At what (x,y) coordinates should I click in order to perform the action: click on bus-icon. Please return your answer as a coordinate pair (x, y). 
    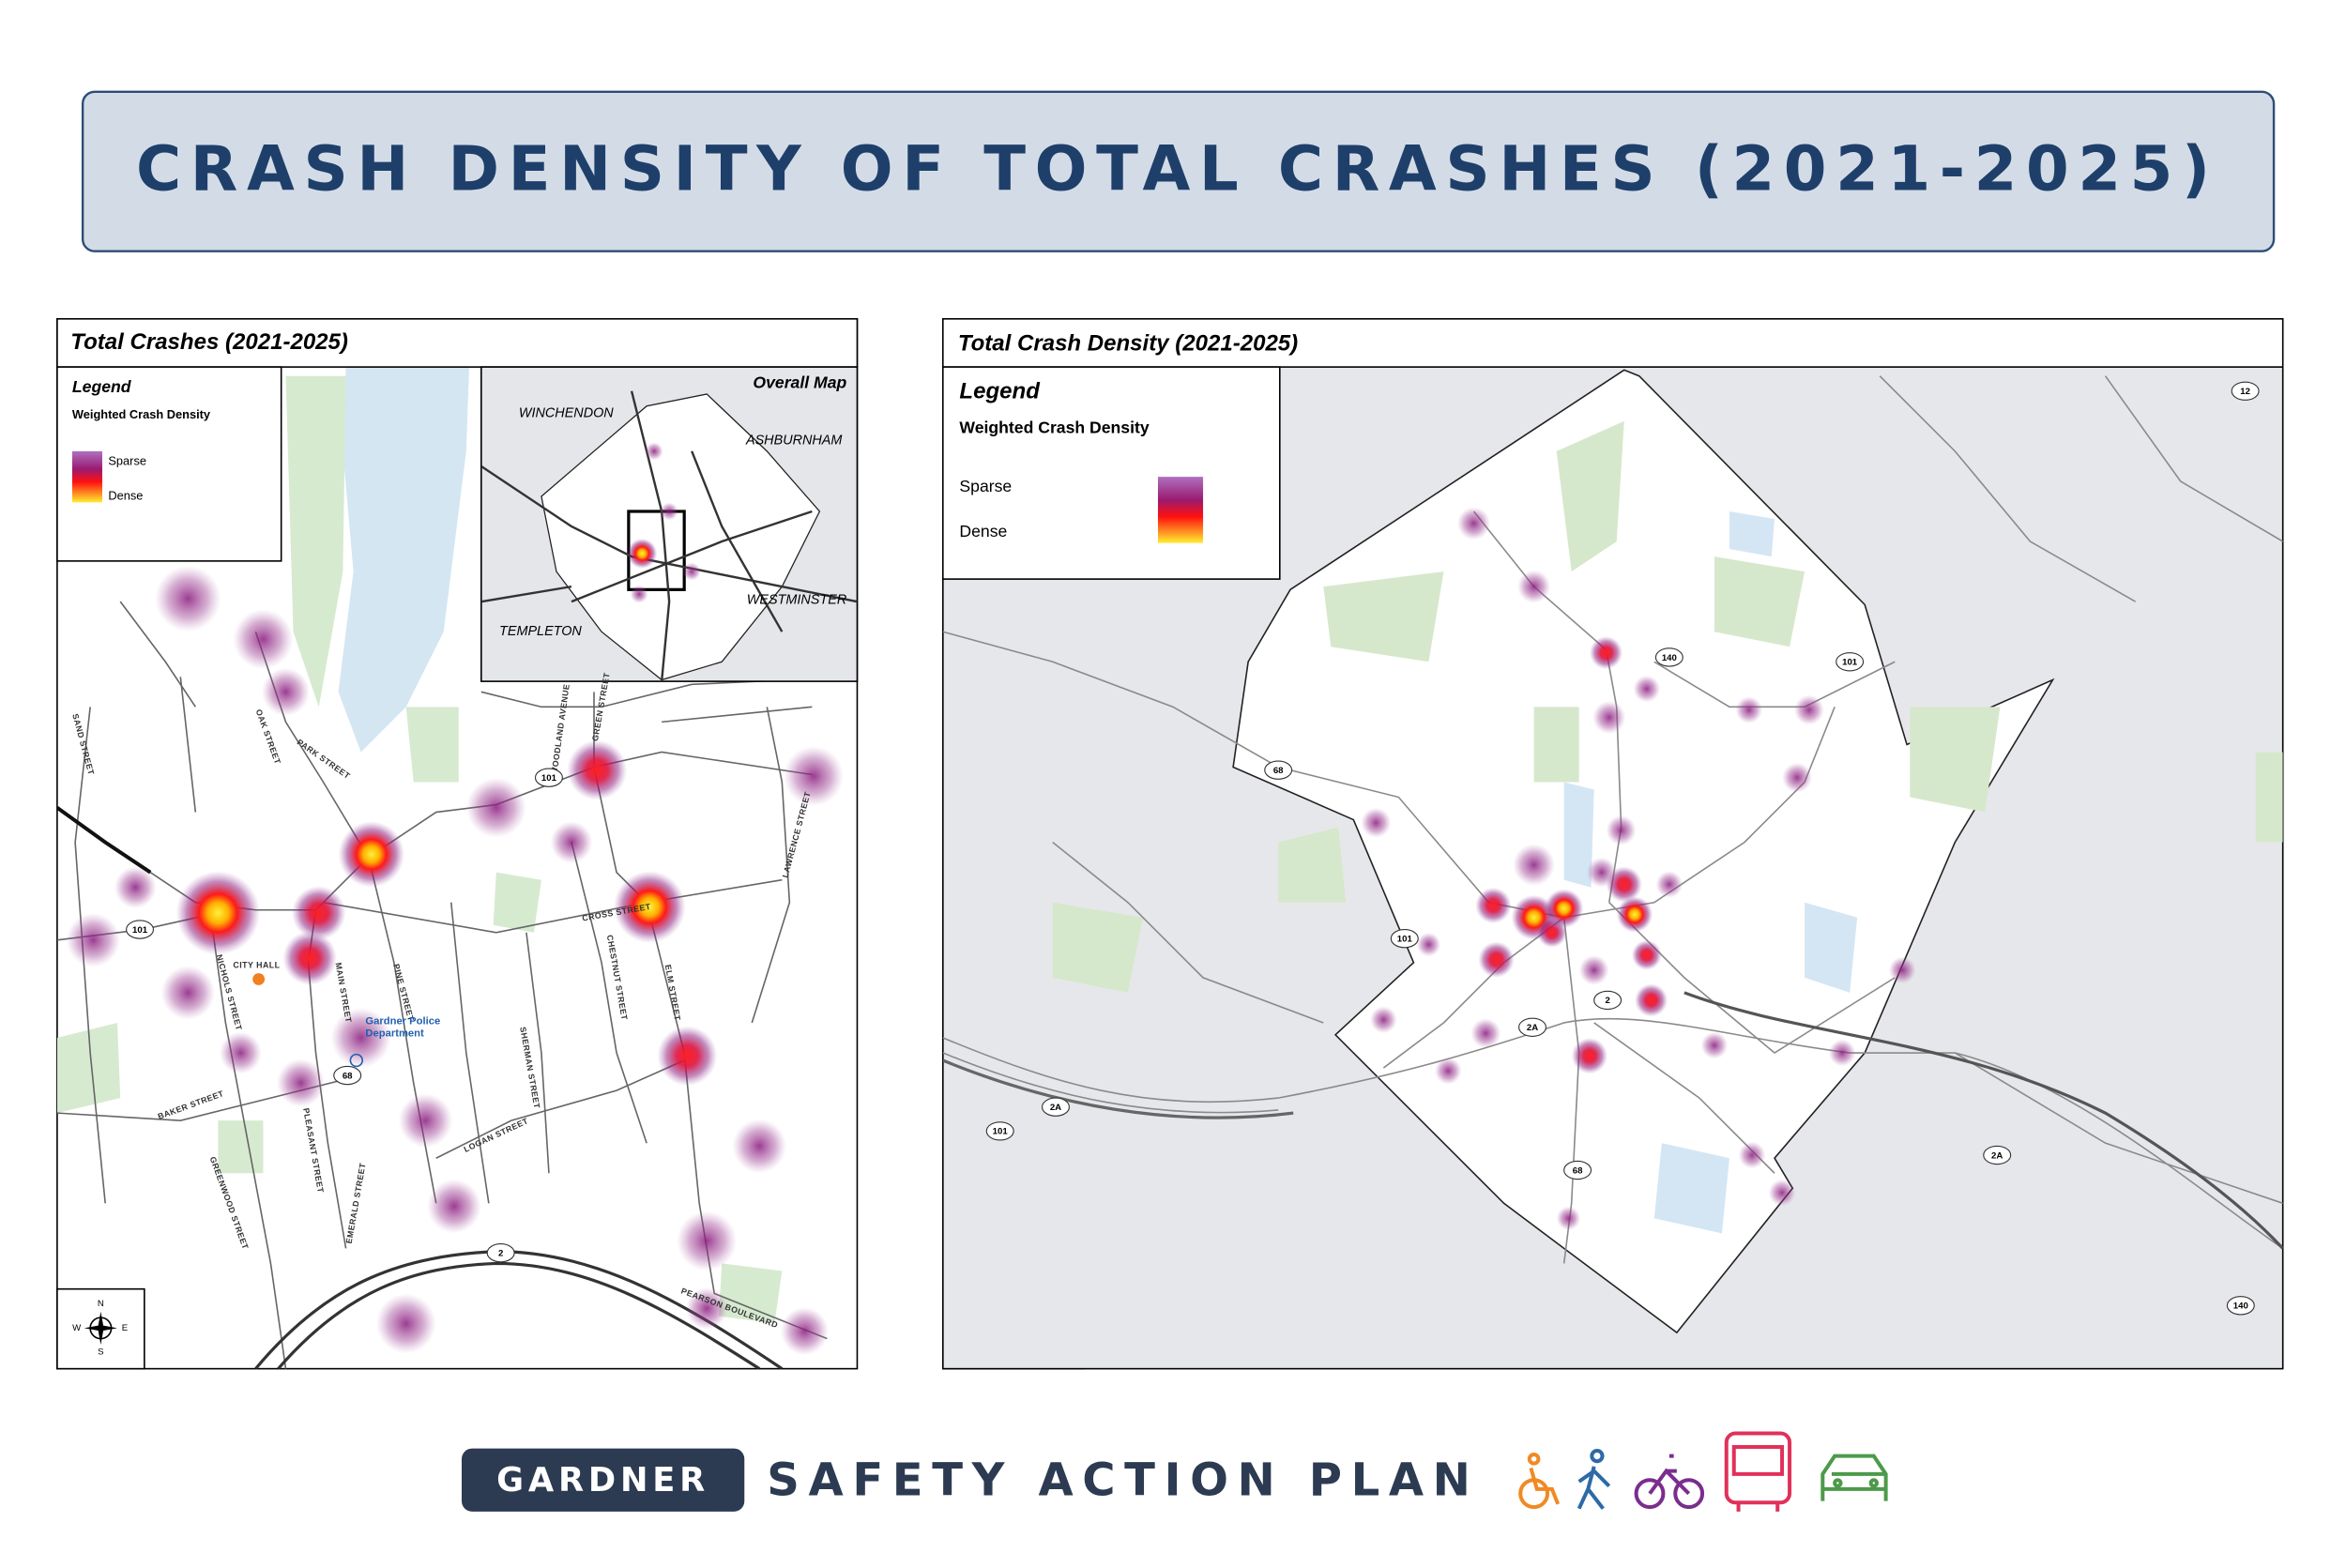
    Looking at the image, I should click on (1758, 1471).